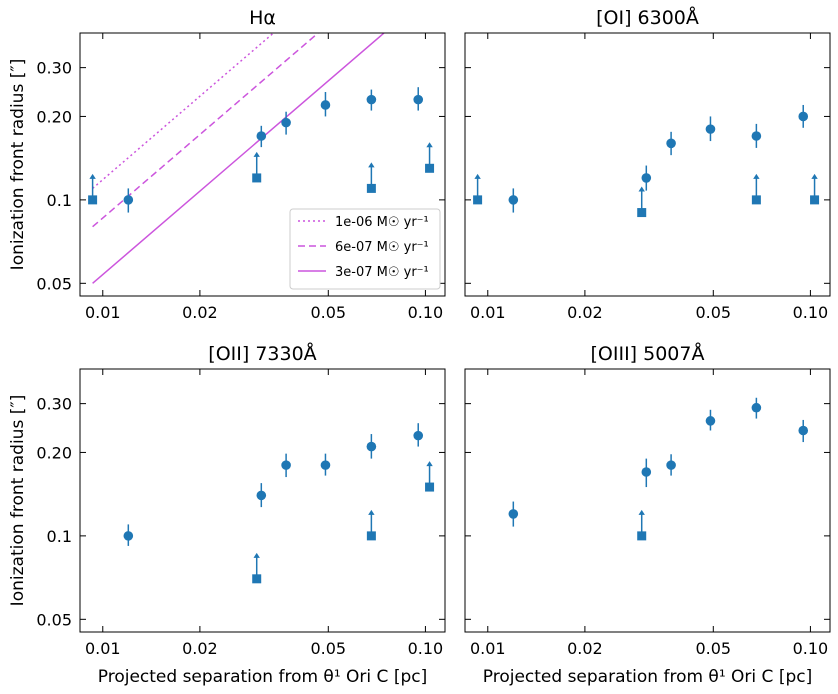 The width and height of the screenshot is (838, 694). I want to click on legend: 1e-06 M☉ yr⁻¹ 6e-07 M☉ yr⁻¹ 3e-07 M☉ yr⁻¹, so click(365, 249).